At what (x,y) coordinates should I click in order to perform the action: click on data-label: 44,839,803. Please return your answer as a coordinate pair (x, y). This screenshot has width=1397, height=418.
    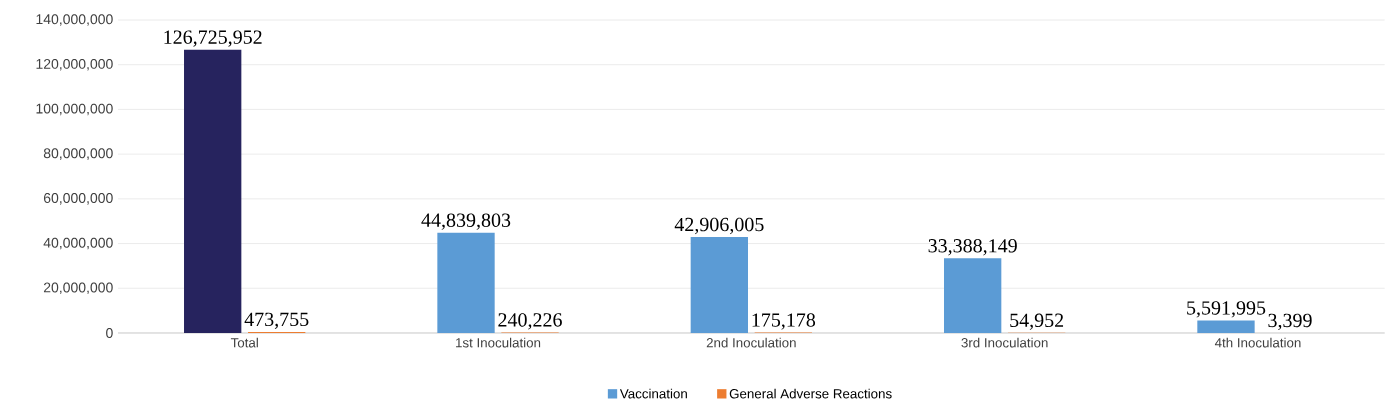
    Looking at the image, I should click on (466, 221).